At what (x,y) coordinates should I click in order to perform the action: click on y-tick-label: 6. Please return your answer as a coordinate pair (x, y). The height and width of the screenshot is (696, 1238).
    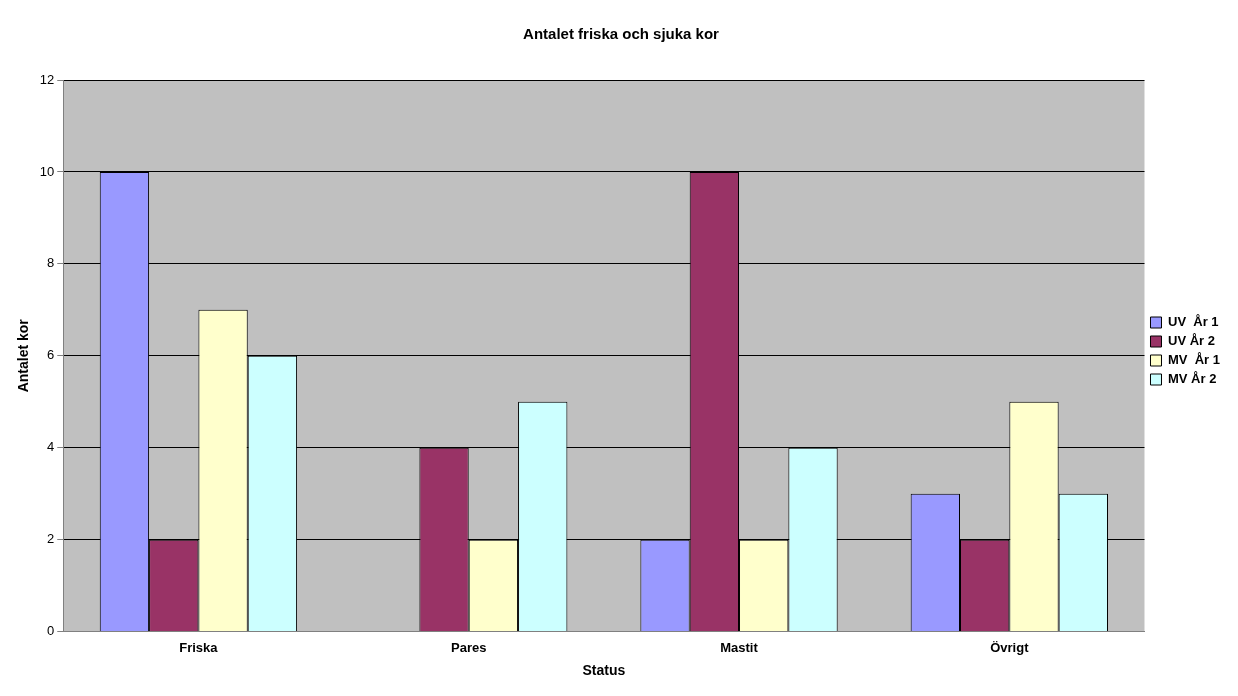
    Looking at the image, I should click on (51, 355).